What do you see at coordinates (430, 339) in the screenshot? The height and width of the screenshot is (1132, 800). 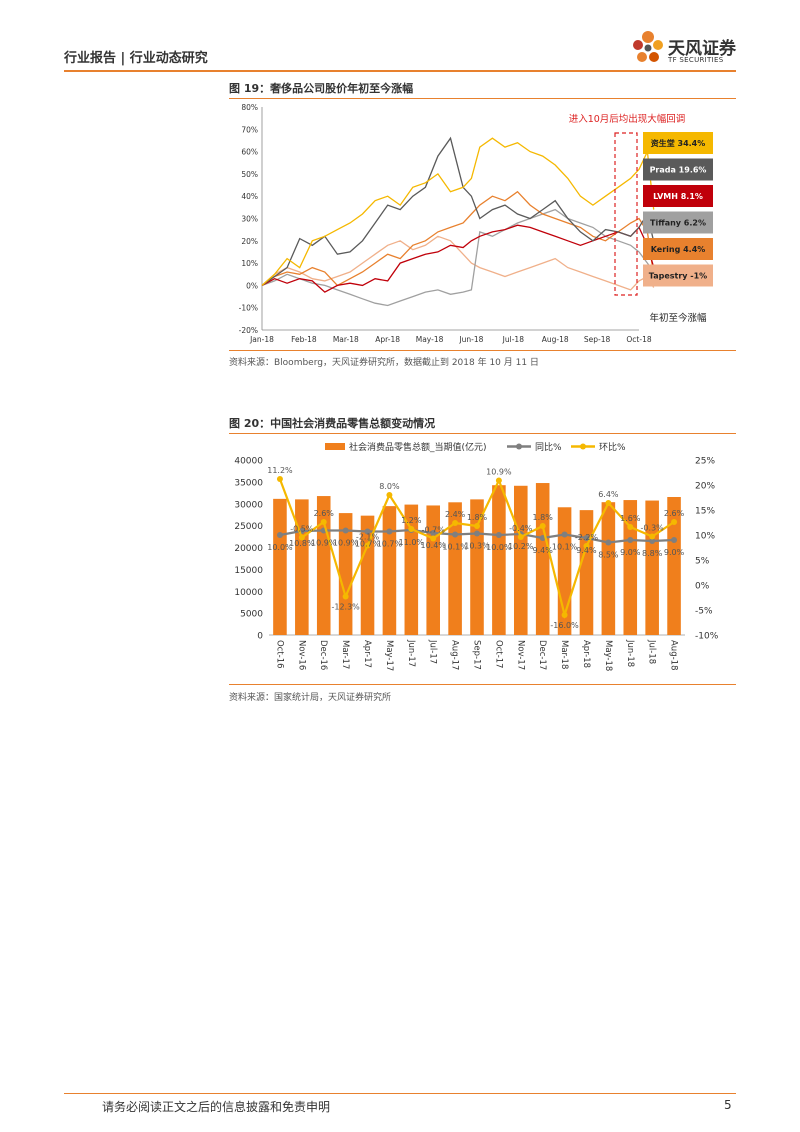 I see `chart1-x-tick-label: May-18` at bounding box center [430, 339].